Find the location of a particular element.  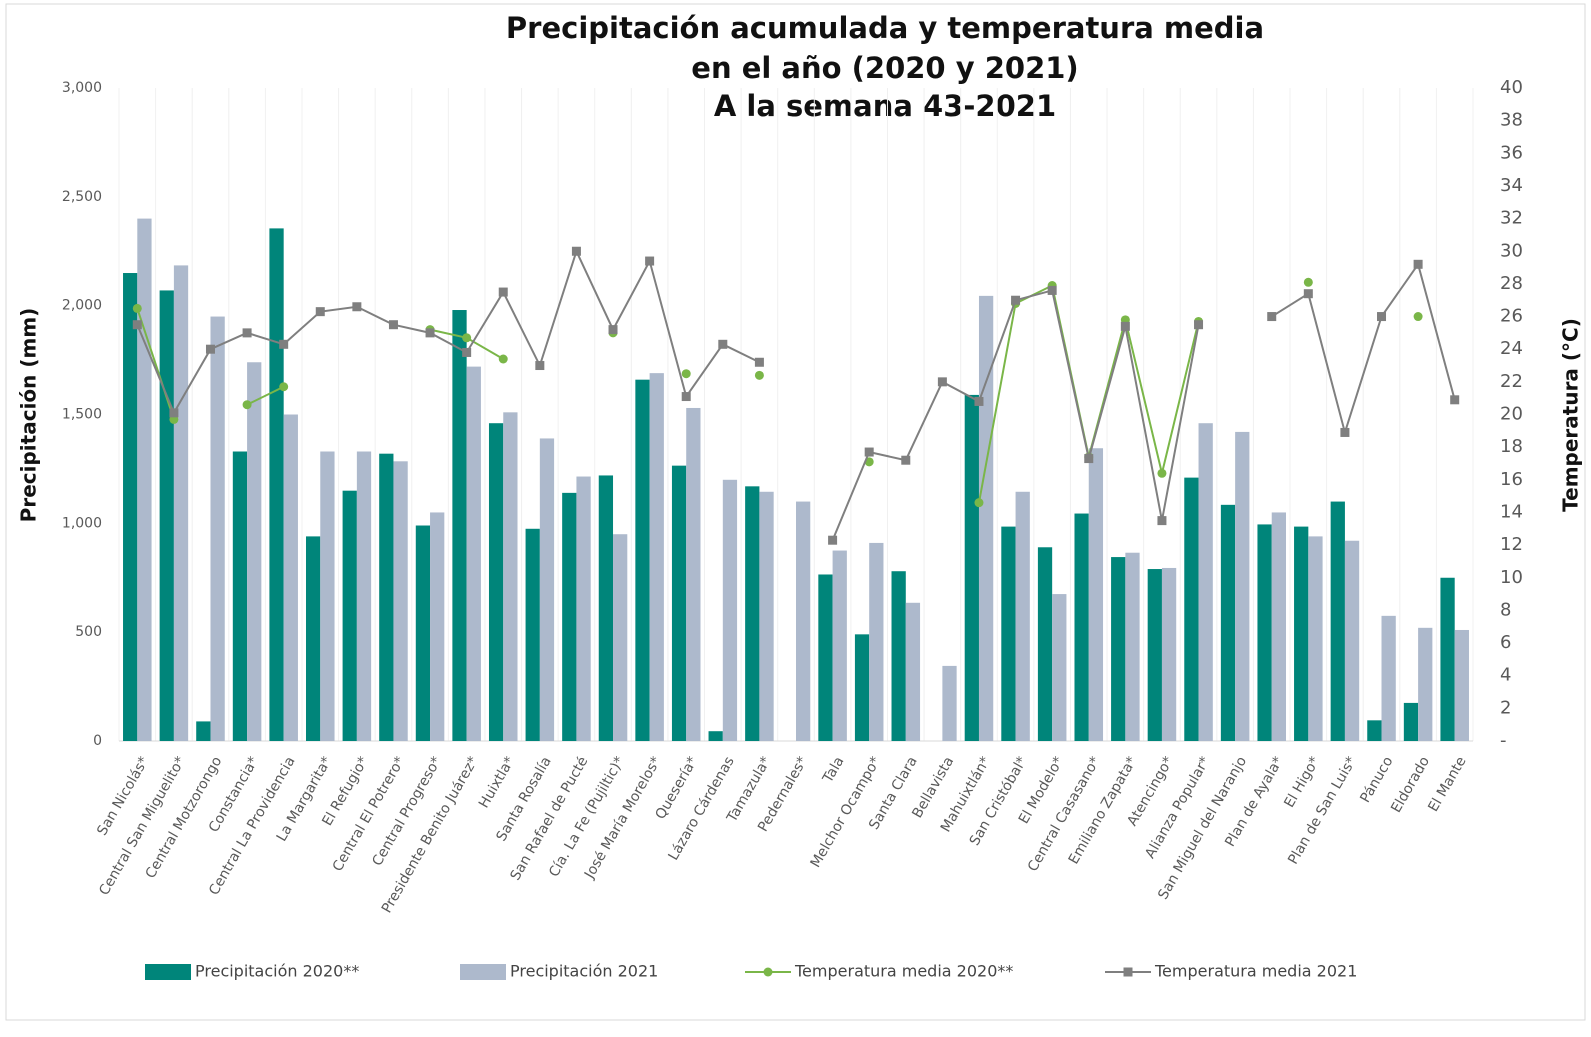

y2-tick-label: 18 is located at coordinates (1511, 446).